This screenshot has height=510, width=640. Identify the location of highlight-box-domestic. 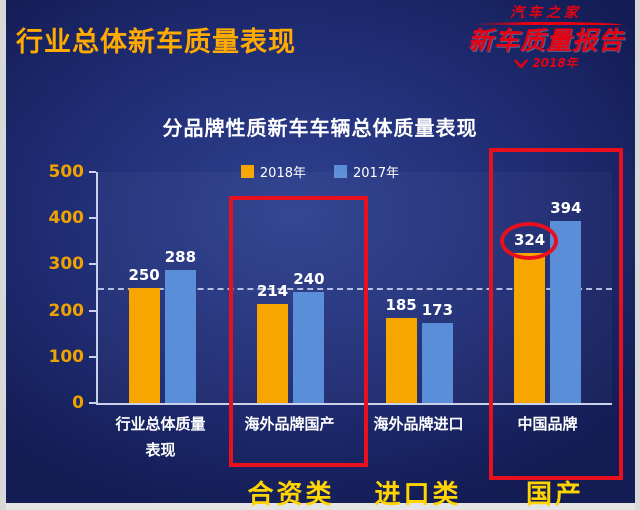
(556, 314).